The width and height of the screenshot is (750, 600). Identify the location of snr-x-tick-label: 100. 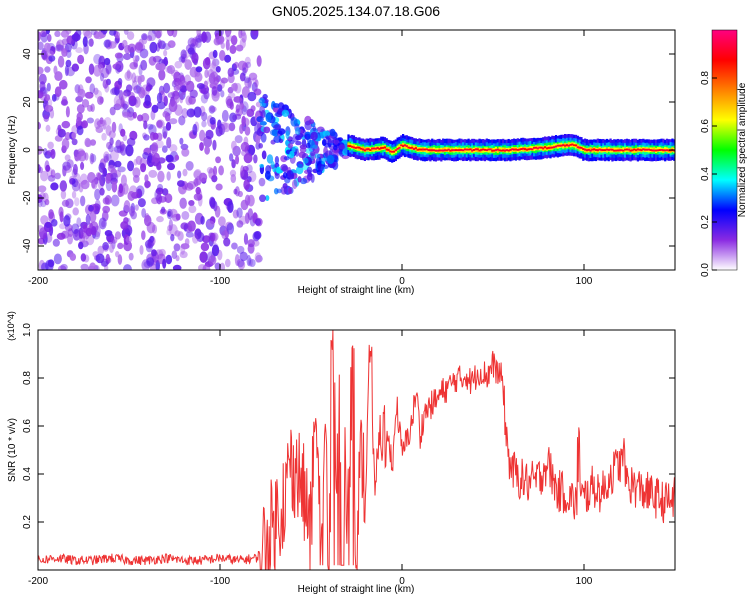
(584, 581).